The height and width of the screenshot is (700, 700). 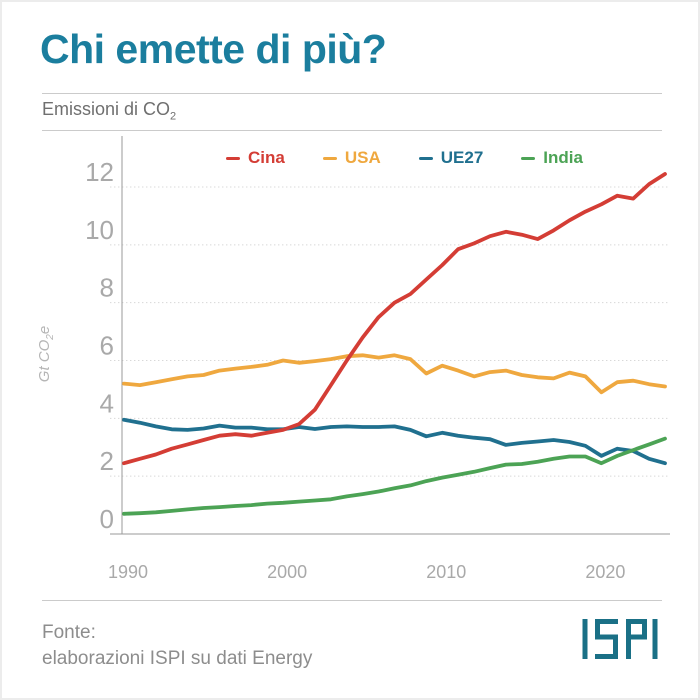 I want to click on divider-subtitle, so click(x=352, y=130).